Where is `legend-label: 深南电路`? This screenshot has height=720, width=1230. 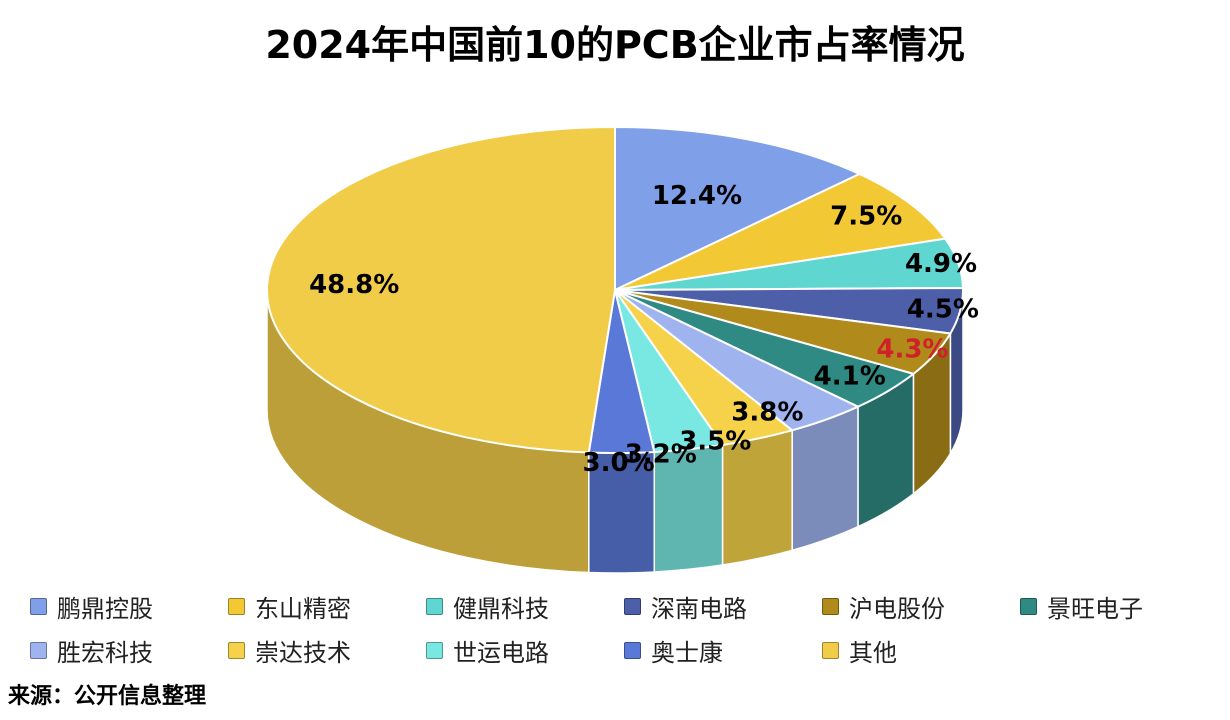 legend-label: 深南电路 is located at coordinates (699, 608).